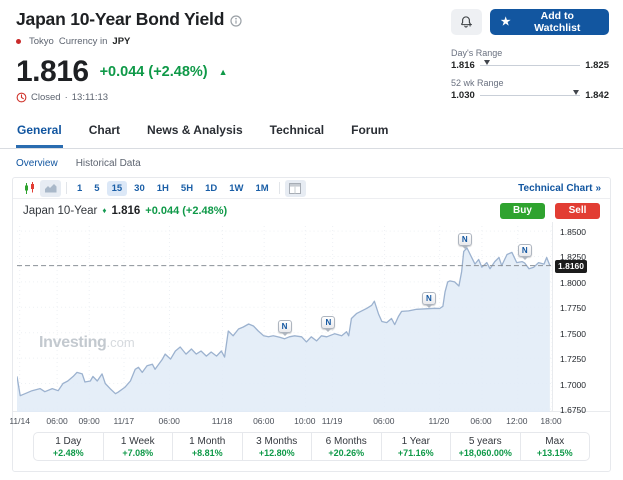 The image size is (623, 480). Describe the element at coordinates (90, 97) in the screenshot. I see `status-time: 13:11:13` at that location.